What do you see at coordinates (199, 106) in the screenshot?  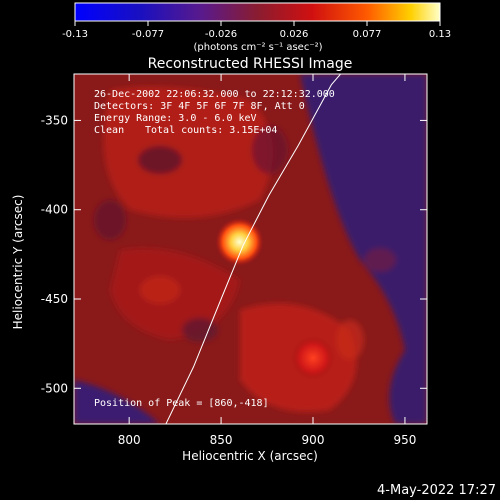 I see `annotation-detectors: Detectors: 3F 4F 5F 6F 7F 8F, Att 0` at bounding box center [199, 106].